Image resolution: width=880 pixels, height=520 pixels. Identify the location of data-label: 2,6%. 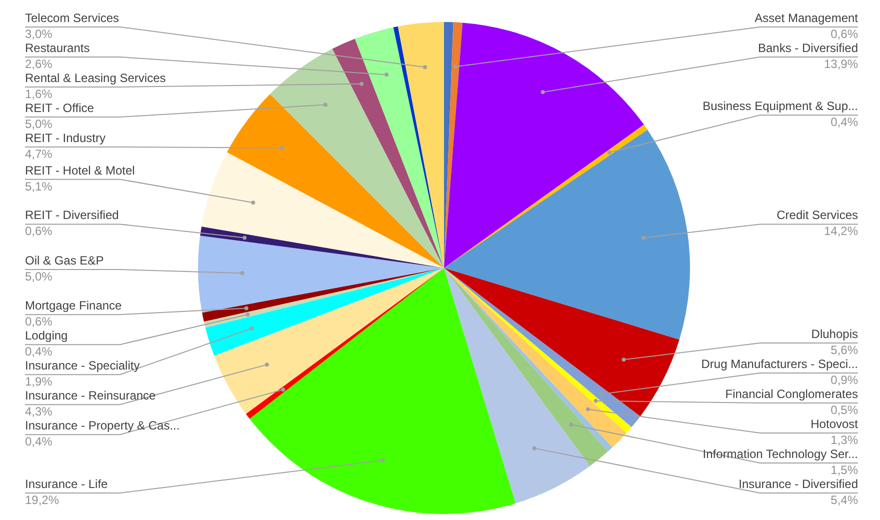
(39, 64).